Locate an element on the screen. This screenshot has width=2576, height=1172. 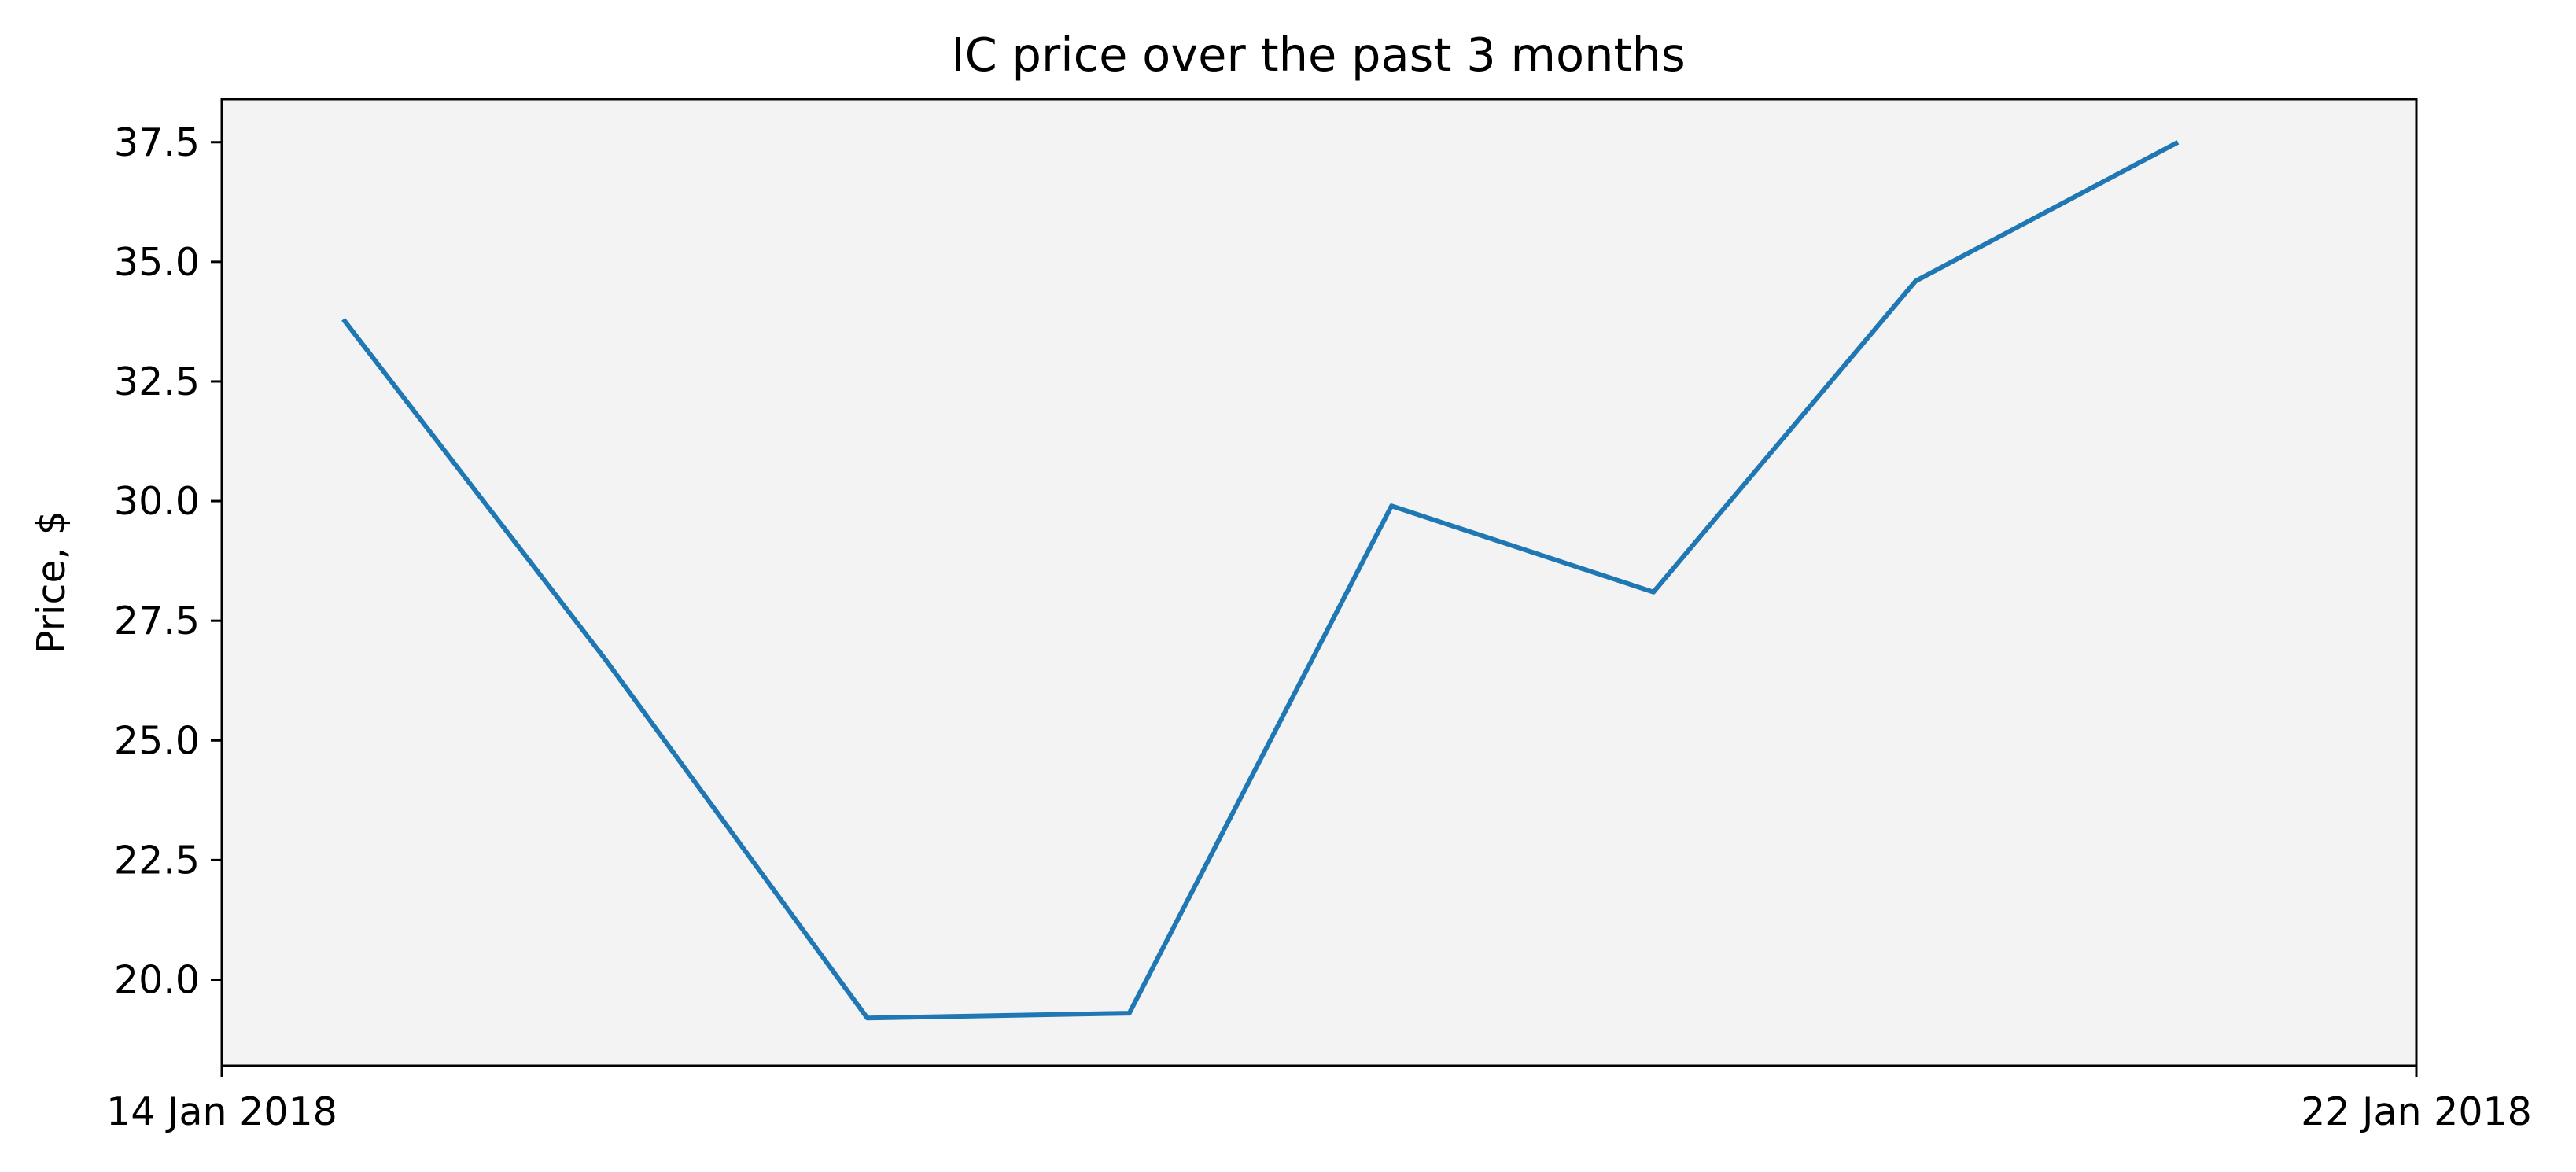
x-axis-ticks: 14 Jan 2018 22 Jan 2018 is located at coordinates (1319, 1100).